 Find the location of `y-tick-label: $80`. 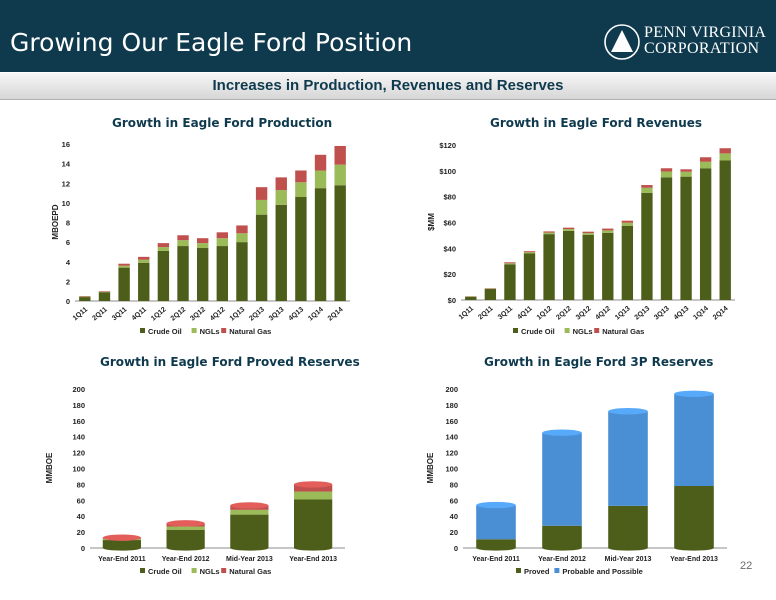

y-tick-label: $80 is located at coordinates (449, 197).